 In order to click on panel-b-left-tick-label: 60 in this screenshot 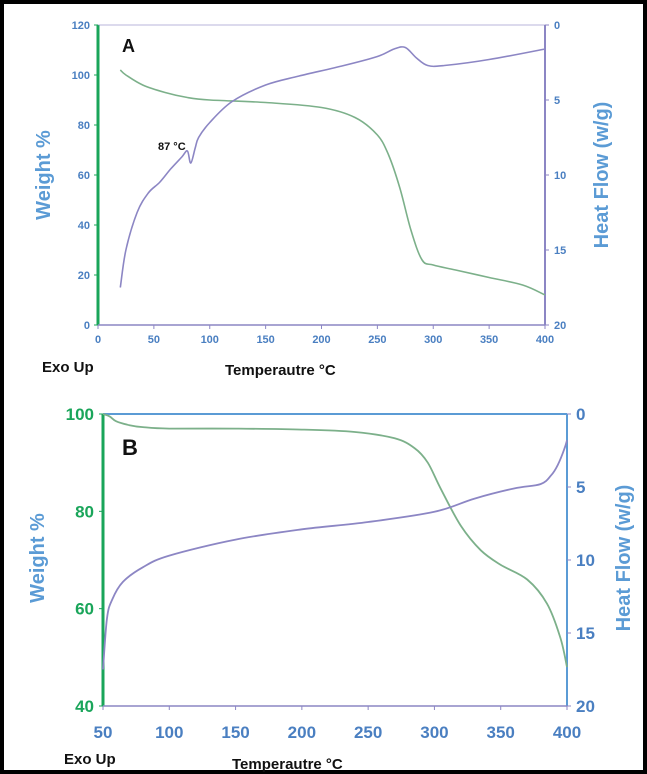, I will do `click(84, 609)`.